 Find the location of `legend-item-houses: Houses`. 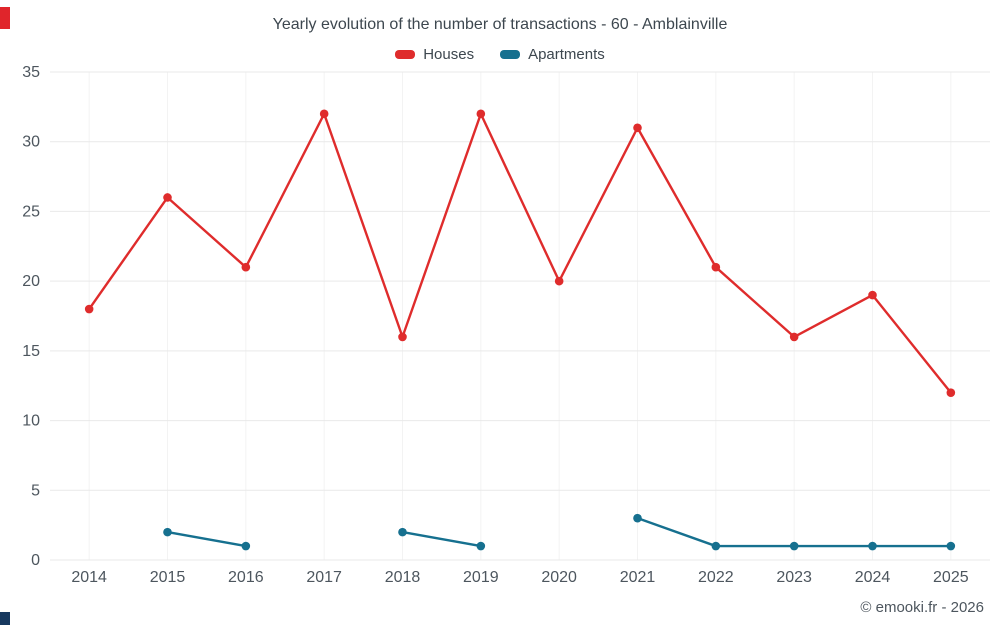

legend-item-houses: Houses is located at coordinates (434, 54).